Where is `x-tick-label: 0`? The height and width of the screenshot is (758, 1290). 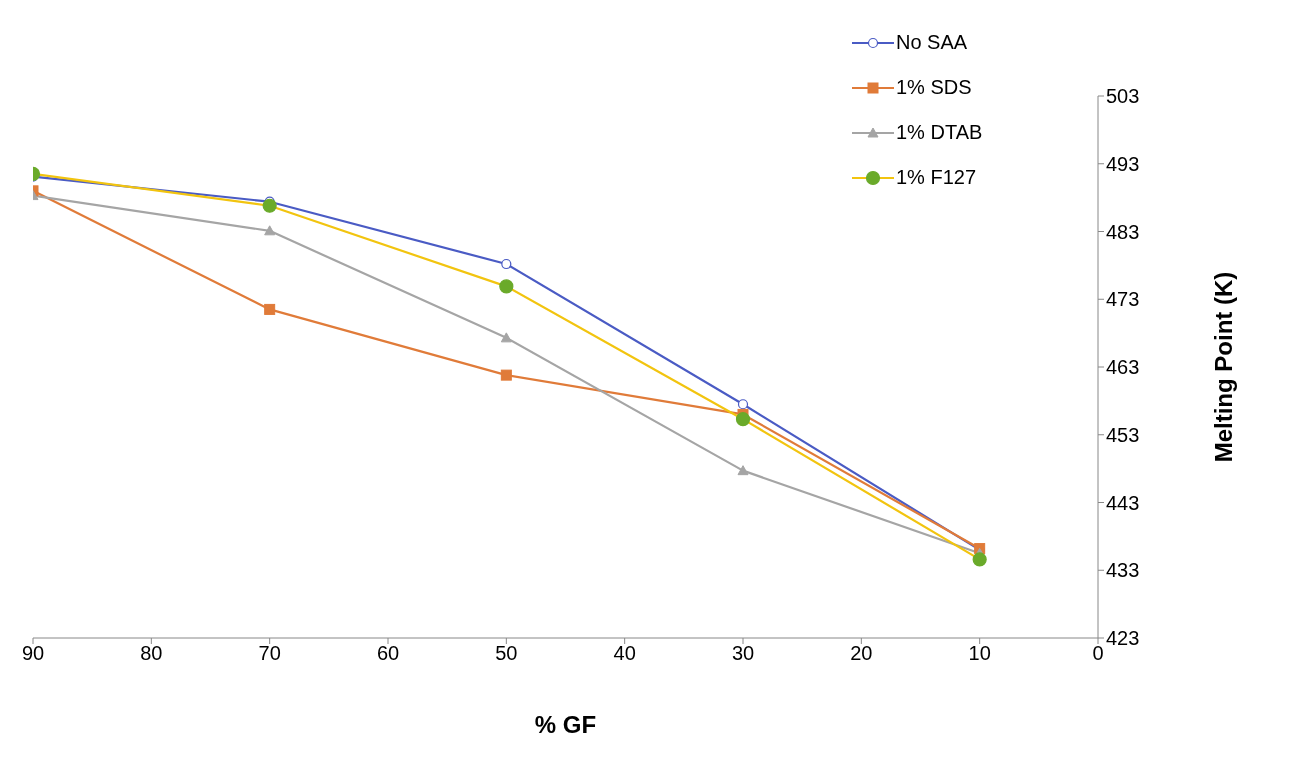
x-tick-label: 0 is located at coordinates (1098, 653).